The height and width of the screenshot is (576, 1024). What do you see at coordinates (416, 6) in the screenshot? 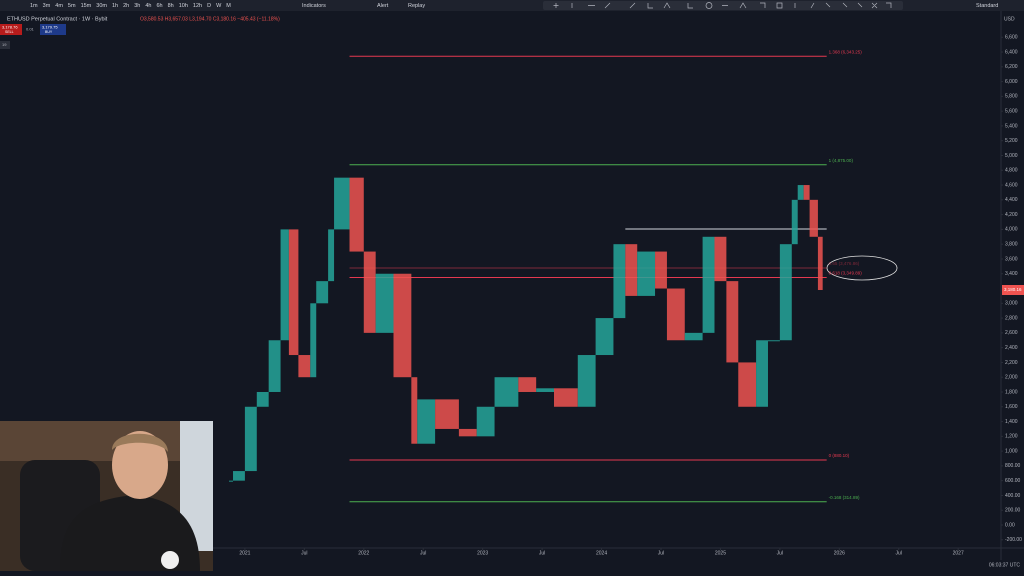
I see `replay-button: Replay` at bounding box center [416, 6].